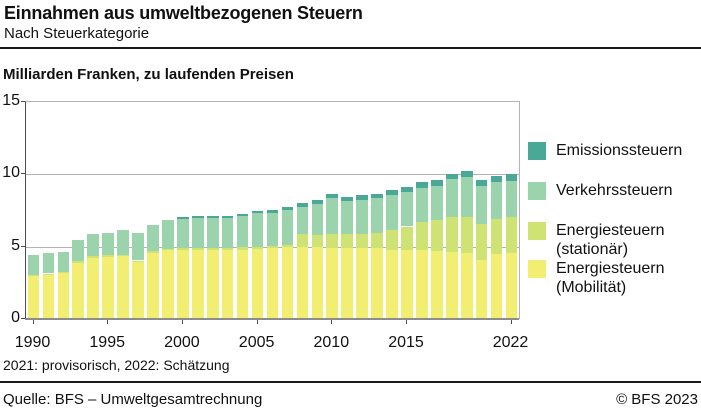 This screenshot has height=410, width=701. I want to click on bar-1991, so click(48, 286).